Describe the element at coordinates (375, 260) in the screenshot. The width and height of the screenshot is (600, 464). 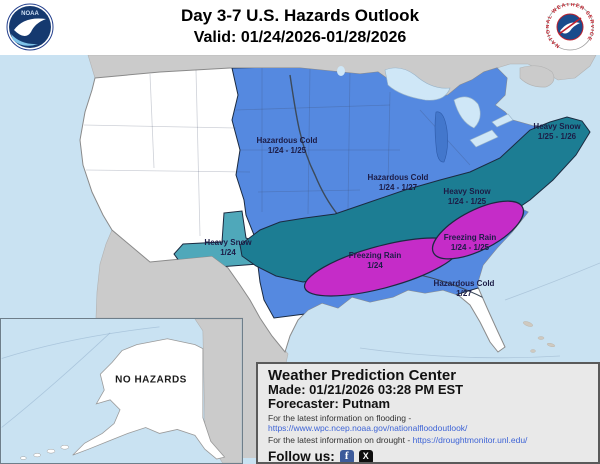
I see `label-freezing-rain-1: Freezing Rain 1/24` at that location.